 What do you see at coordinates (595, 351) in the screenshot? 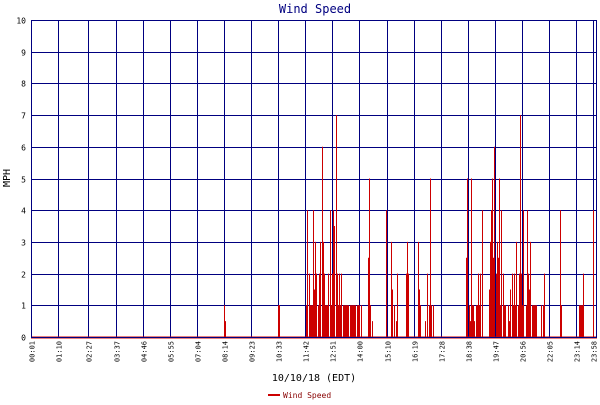
I see `x-tick-label: 23:58` at bounding box center [595, 351].